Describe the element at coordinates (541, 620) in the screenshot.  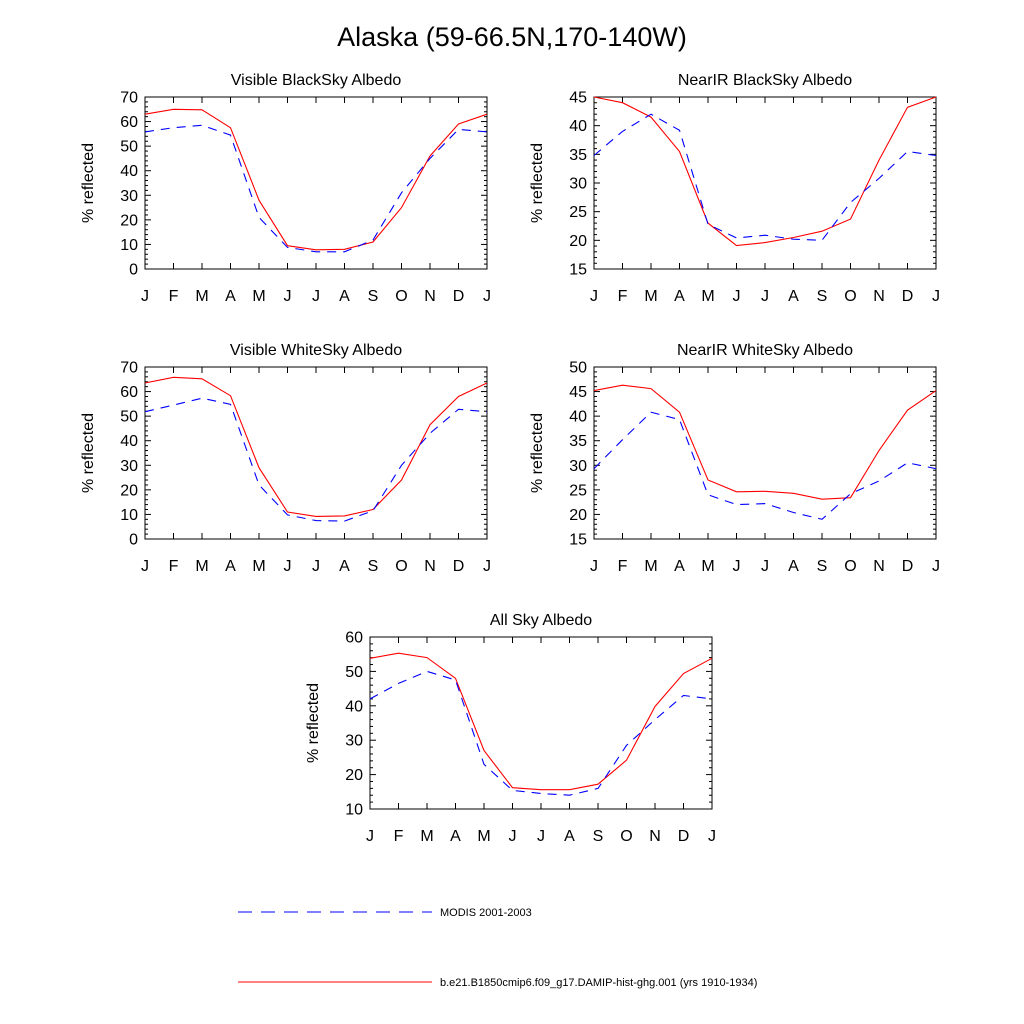
I see `panel-title: All Sky Albedo` at that location.